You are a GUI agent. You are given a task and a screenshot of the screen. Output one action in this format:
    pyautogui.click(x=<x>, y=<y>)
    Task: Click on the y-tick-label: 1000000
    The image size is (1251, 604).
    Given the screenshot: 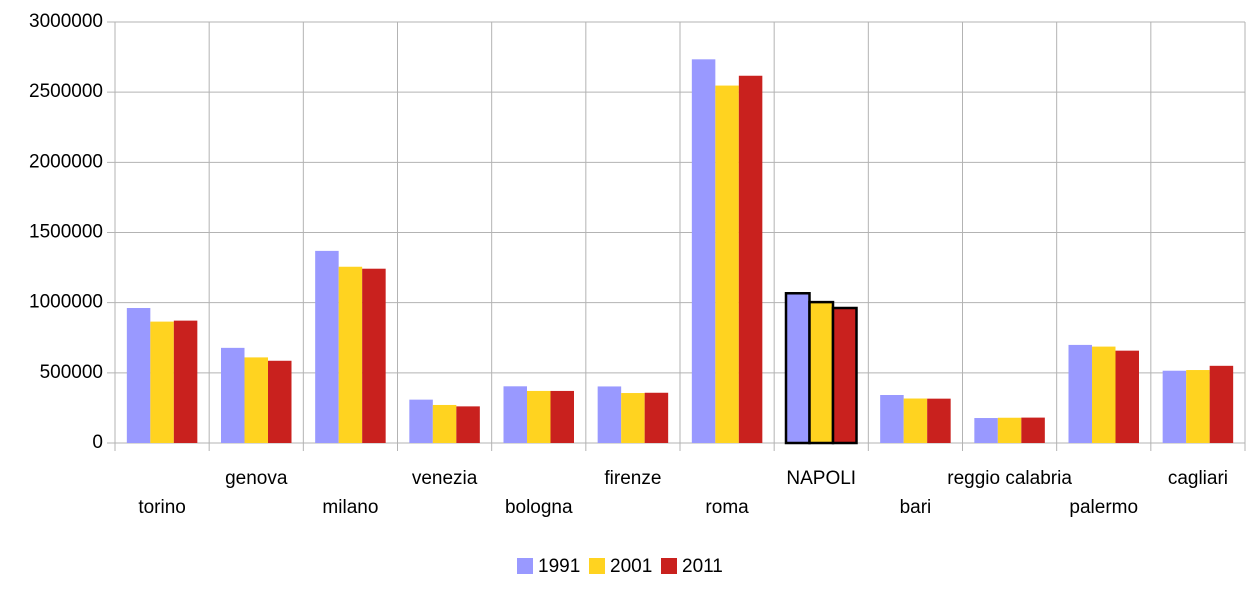 What is the action you would take?
    pyautogui.click(x=66, y=302)
    